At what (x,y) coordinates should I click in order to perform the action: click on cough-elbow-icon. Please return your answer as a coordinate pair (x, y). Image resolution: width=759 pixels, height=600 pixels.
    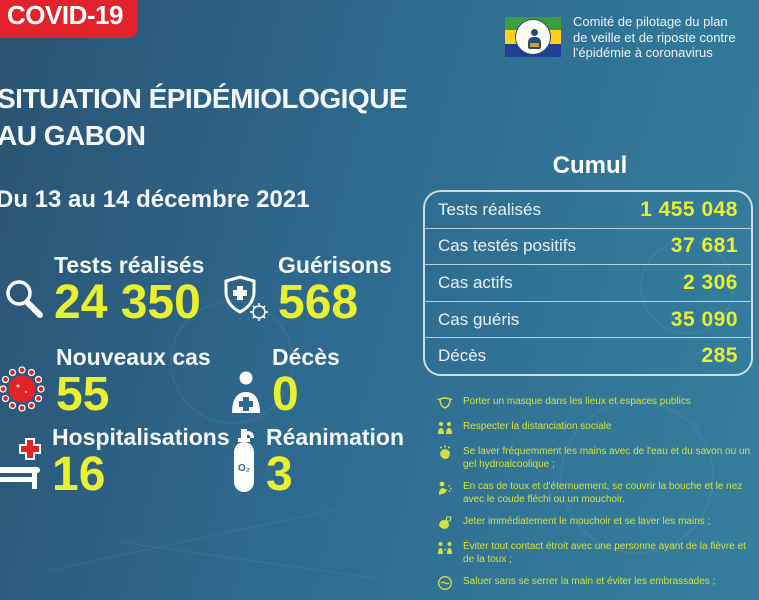
    Looking at the image, I should click on (445, 488).